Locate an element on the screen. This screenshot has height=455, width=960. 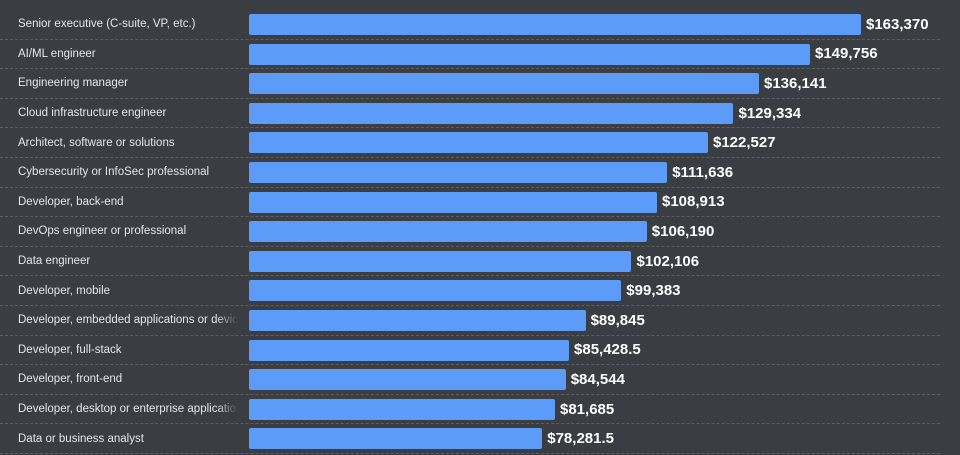
category-label: Data or business analyst is located at coordinates (128, 438).